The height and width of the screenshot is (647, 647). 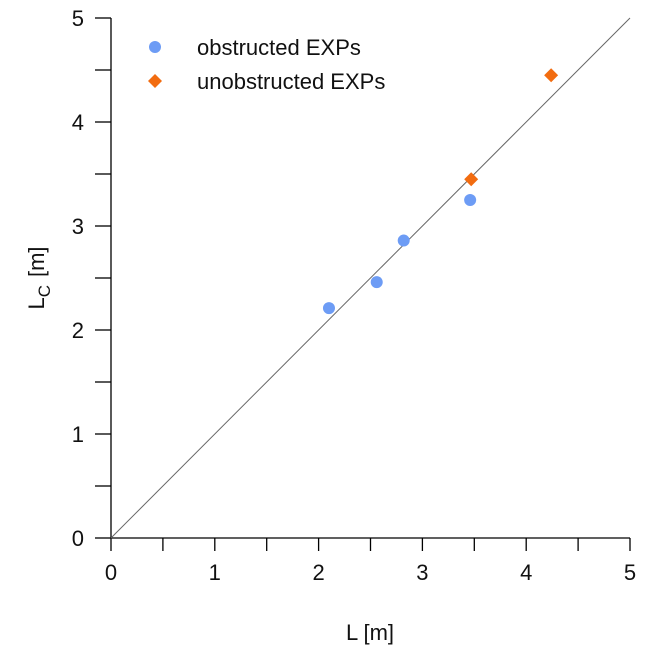 I want to click on y-label-unit: [m], so click(x=36, y=261).